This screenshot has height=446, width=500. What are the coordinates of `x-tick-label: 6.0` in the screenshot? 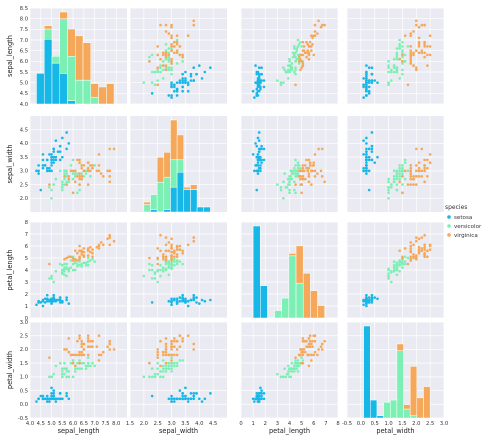 It's located at (73, 424).